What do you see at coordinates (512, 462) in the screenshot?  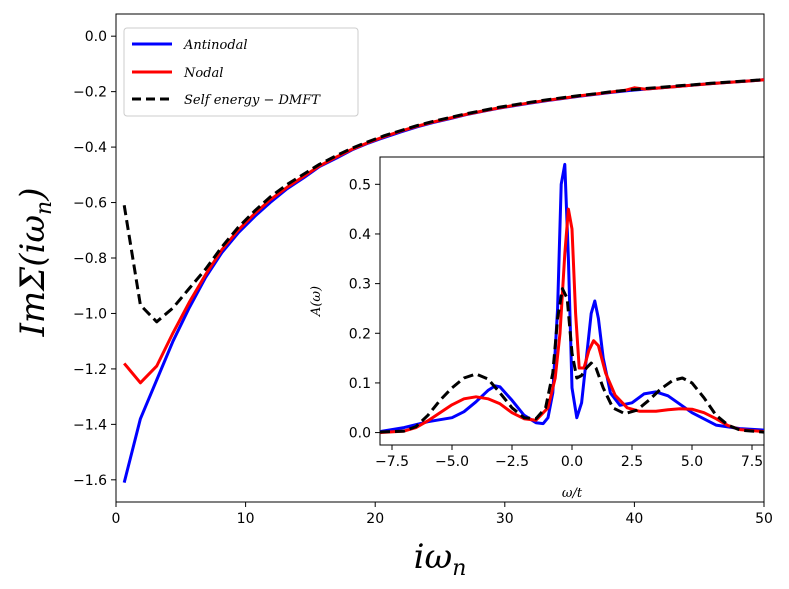 I see `inset-x-tick-label: −2.5` at bounding box center [512, 462].